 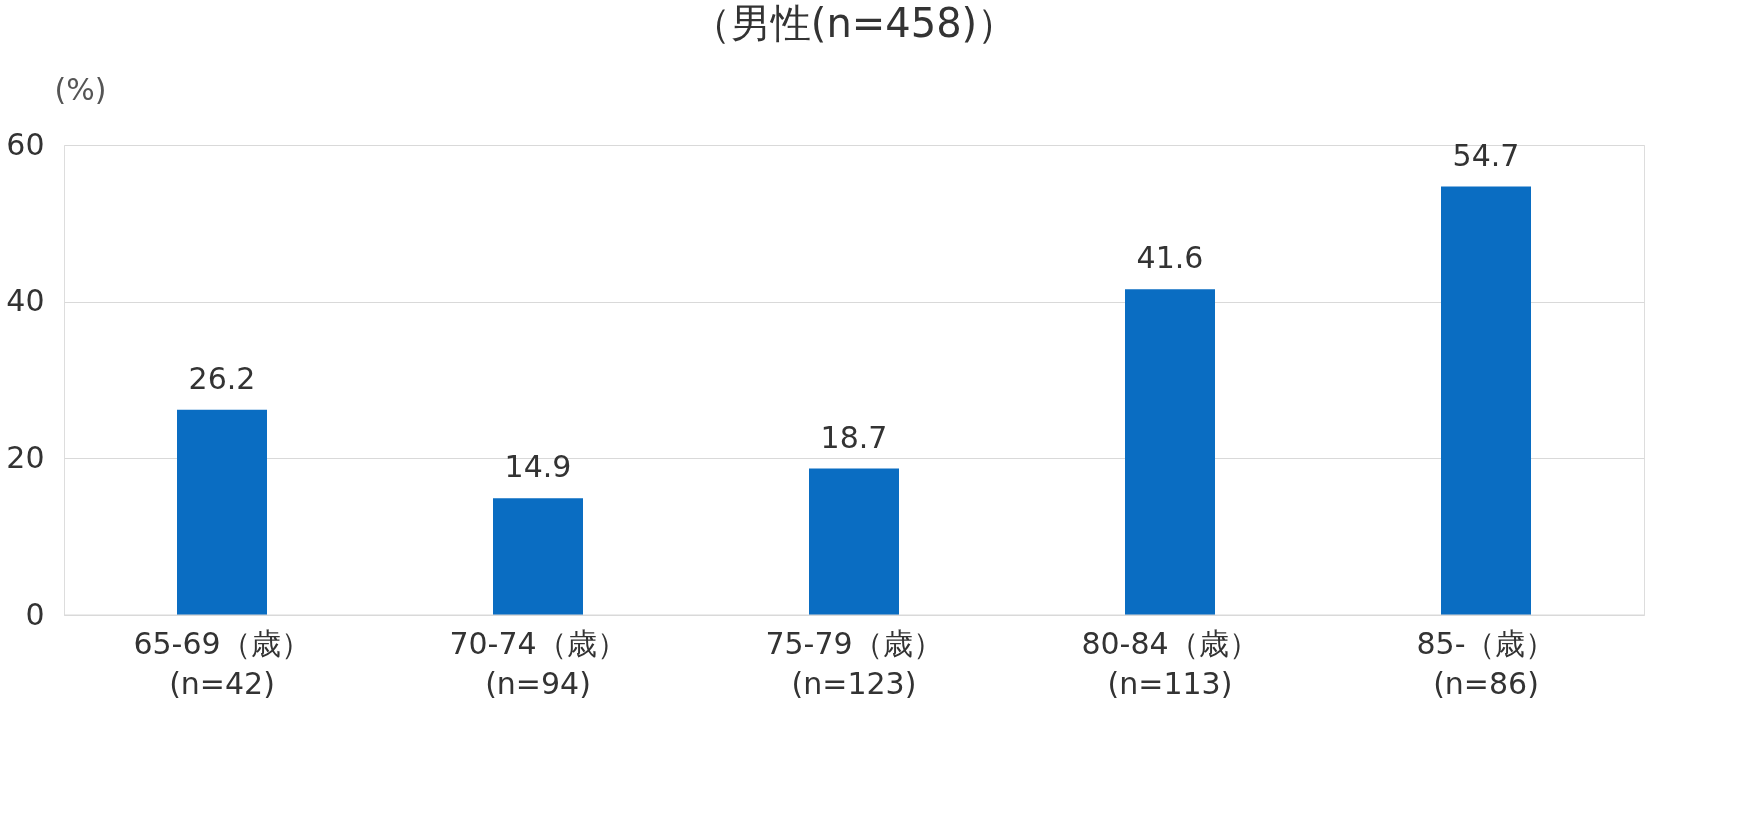 What do you see at coordinates (1486, 155) in the screenshot?
I see `data-label: 54.7` at bounding box center [1486, 155].